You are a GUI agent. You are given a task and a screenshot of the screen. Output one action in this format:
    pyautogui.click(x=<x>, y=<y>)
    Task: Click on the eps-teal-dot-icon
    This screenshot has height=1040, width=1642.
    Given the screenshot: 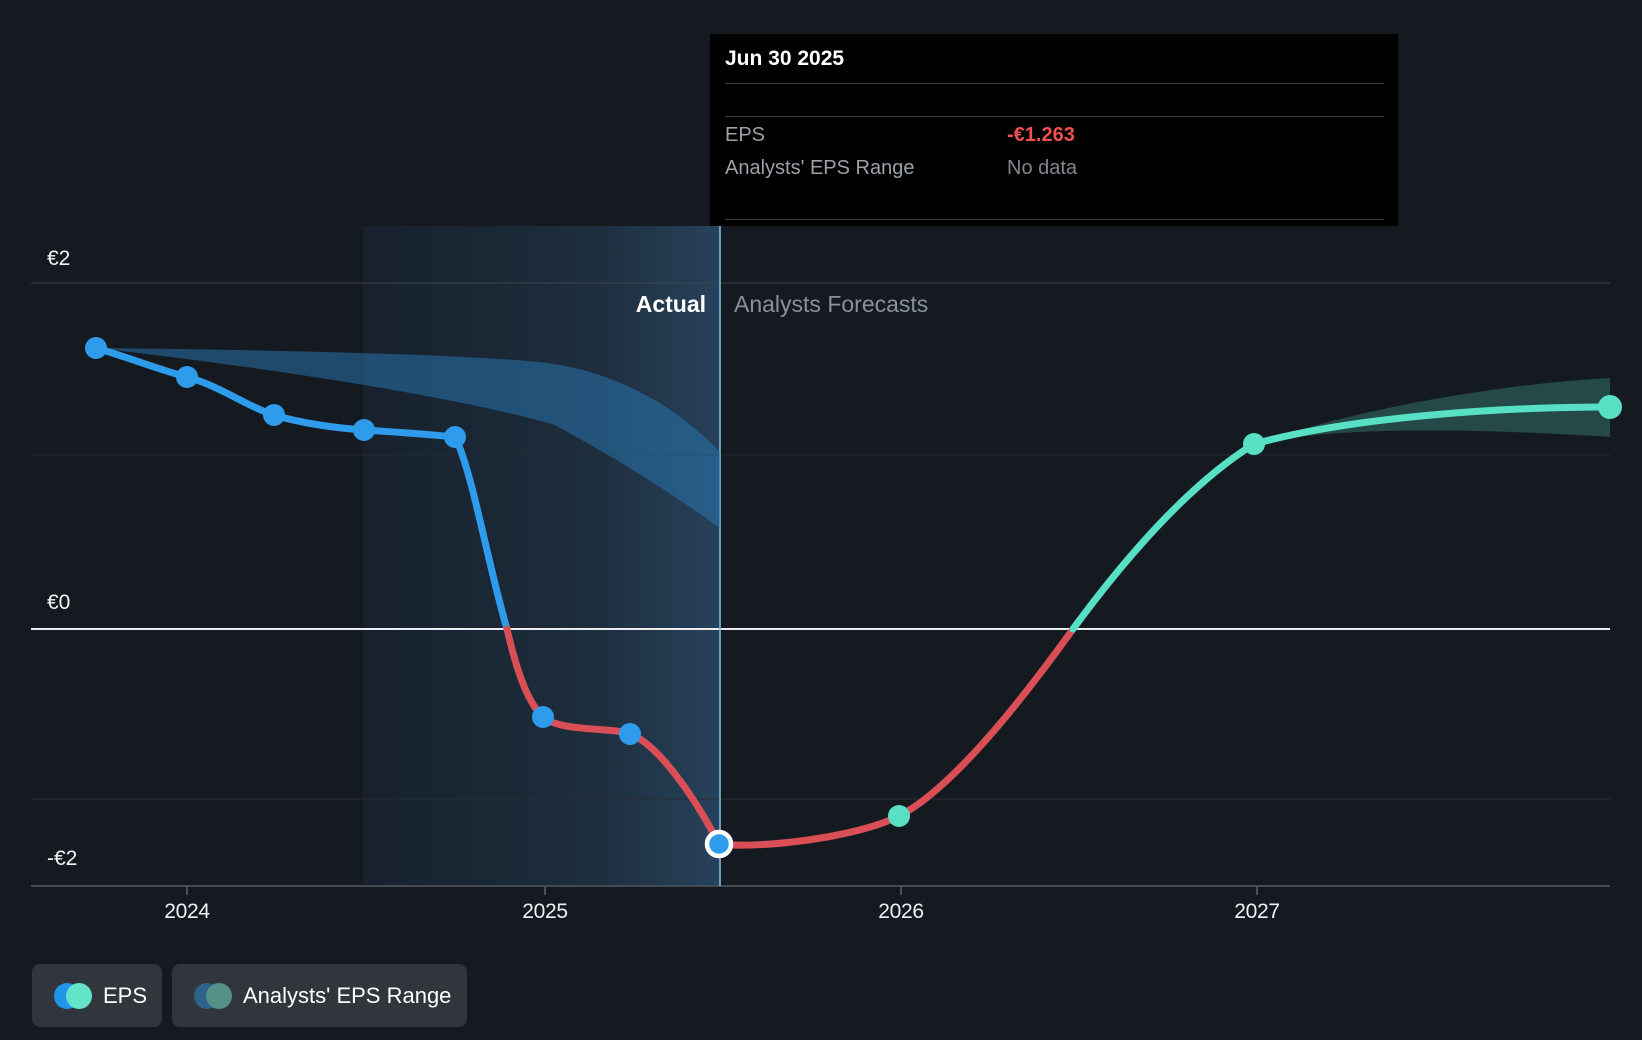 What is the action you would take?
    pyautogui.click(x=79, y=995)
    